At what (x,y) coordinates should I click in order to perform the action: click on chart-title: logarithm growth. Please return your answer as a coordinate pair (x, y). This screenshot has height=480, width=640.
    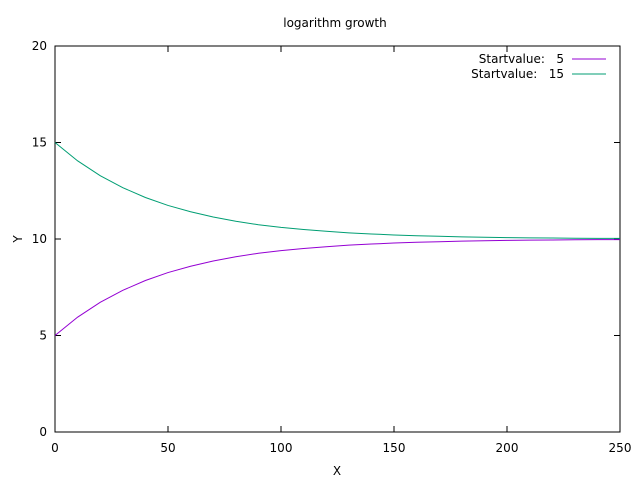
    Looking at the image, I should click on (334, 23).